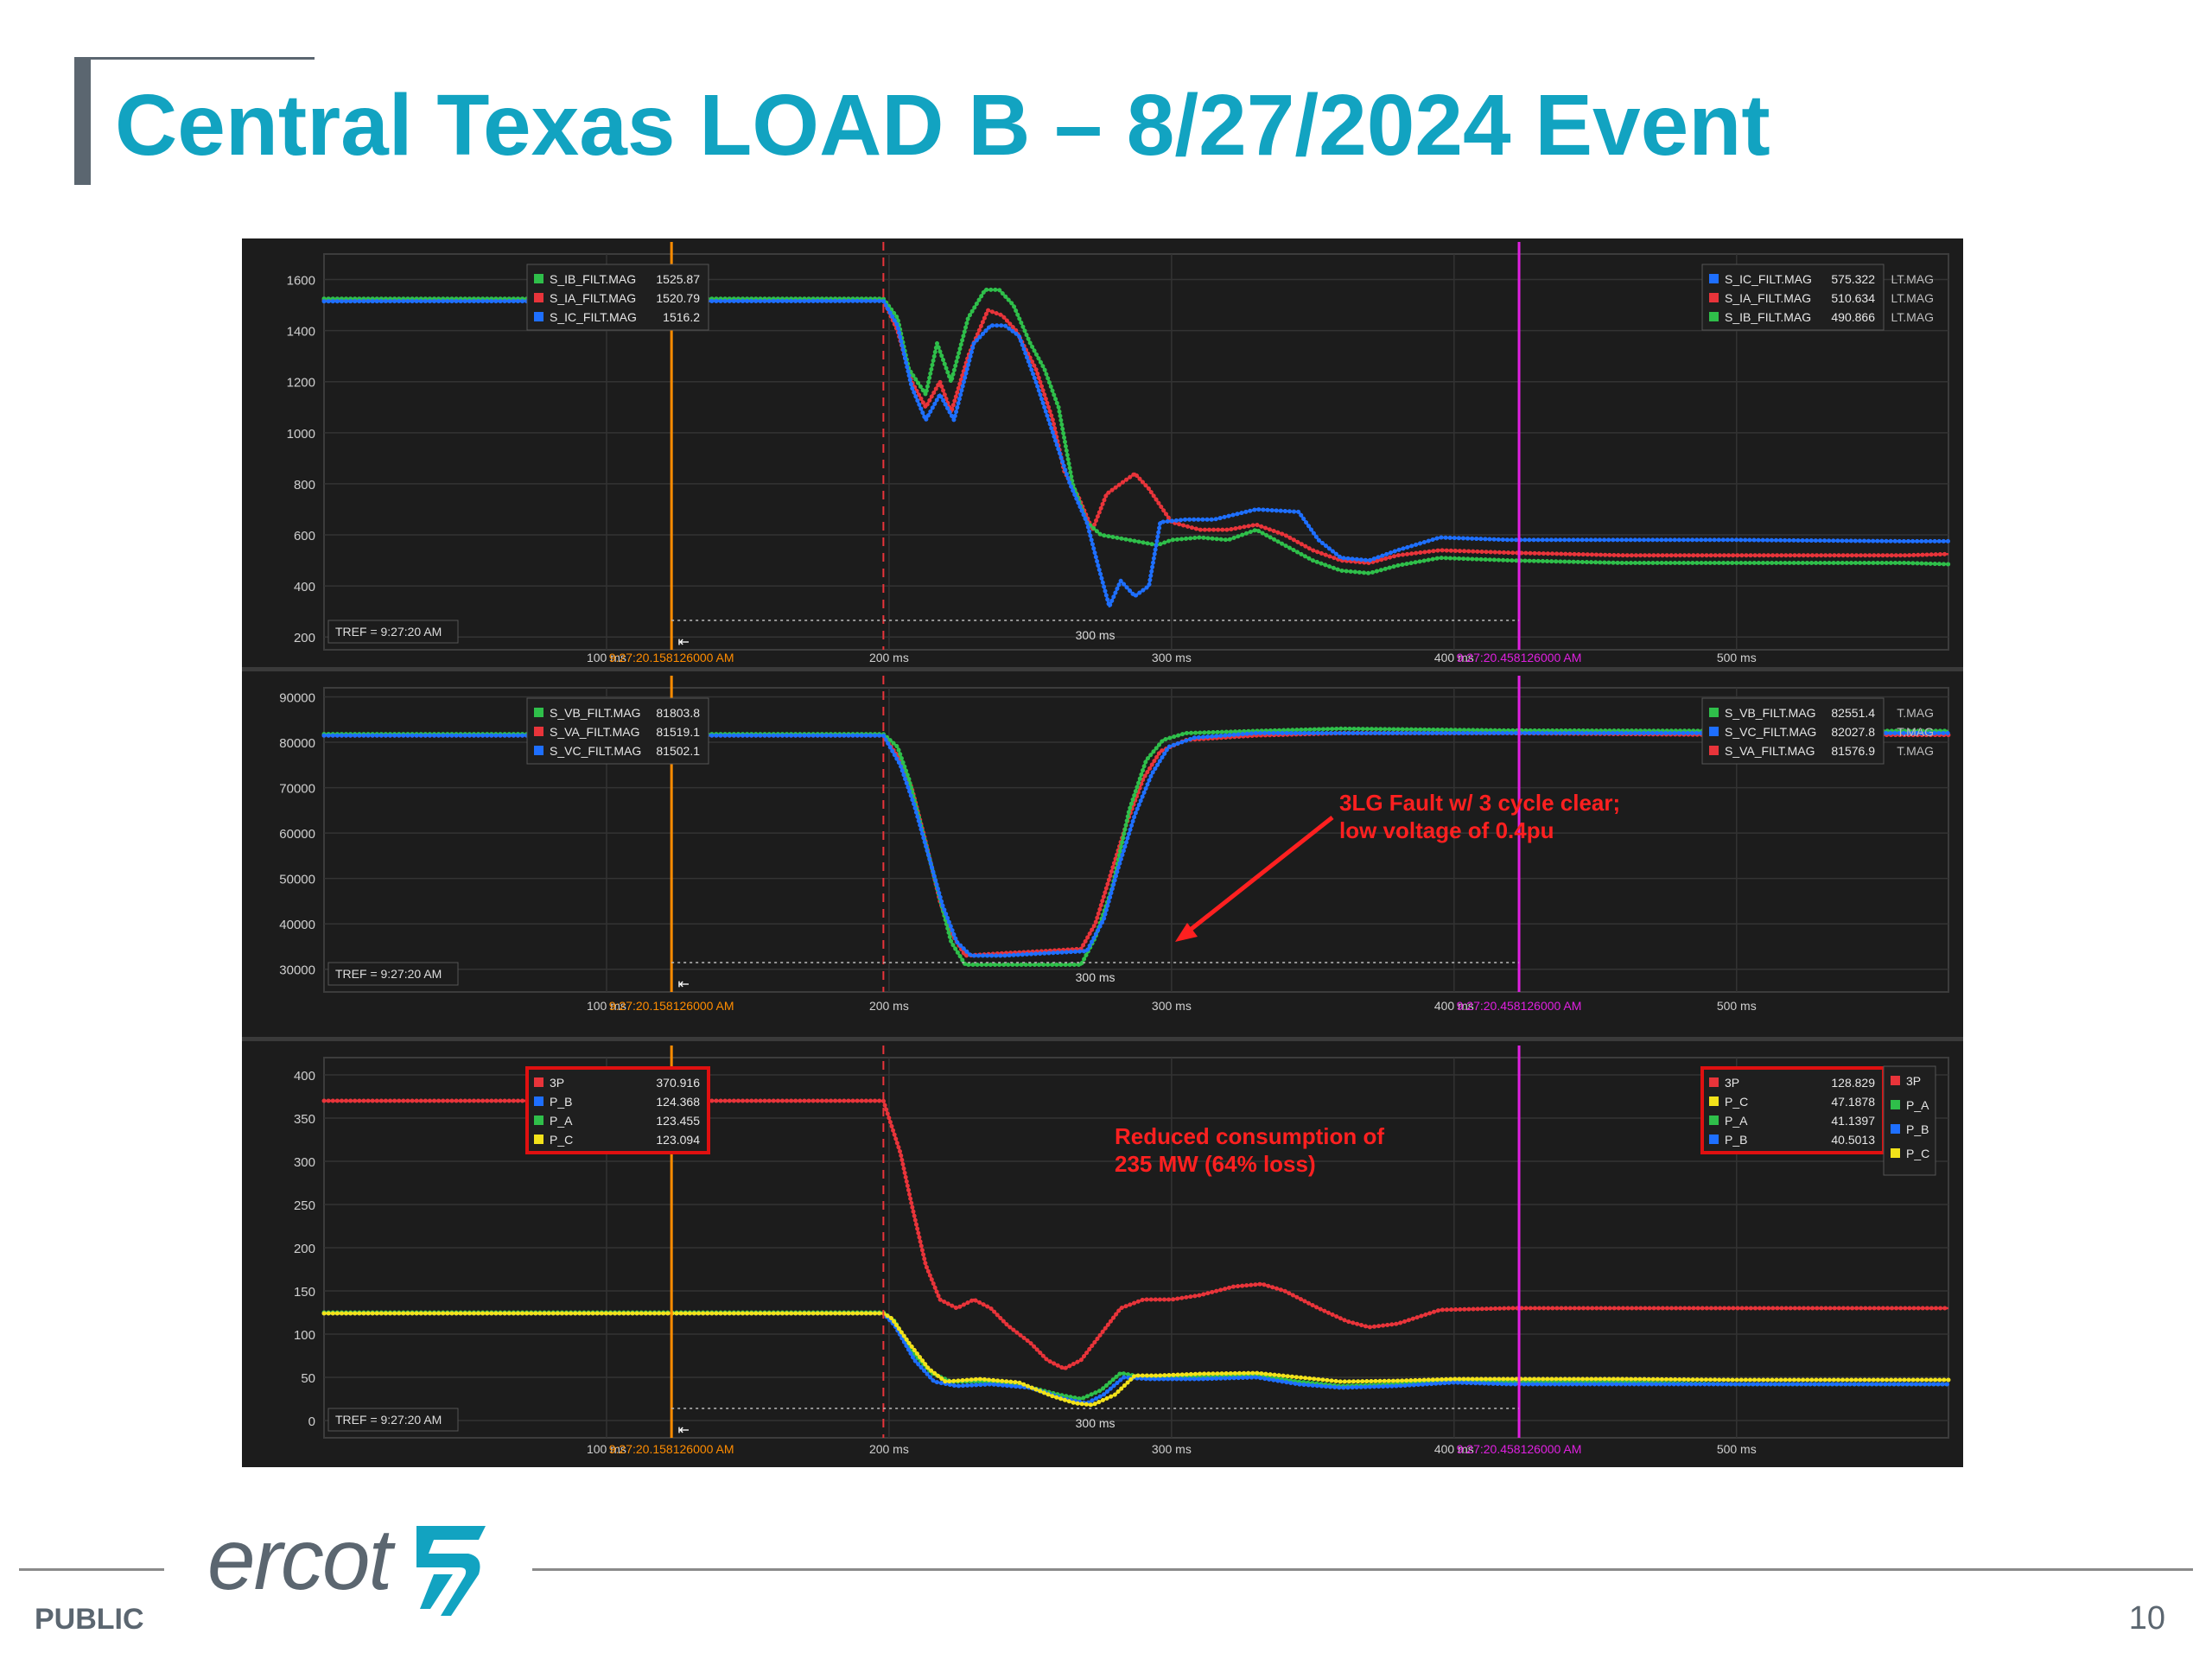 This screenshot has width=2212, height=1659. I want to click on y-tick-label: 300, so click(304, 1162).